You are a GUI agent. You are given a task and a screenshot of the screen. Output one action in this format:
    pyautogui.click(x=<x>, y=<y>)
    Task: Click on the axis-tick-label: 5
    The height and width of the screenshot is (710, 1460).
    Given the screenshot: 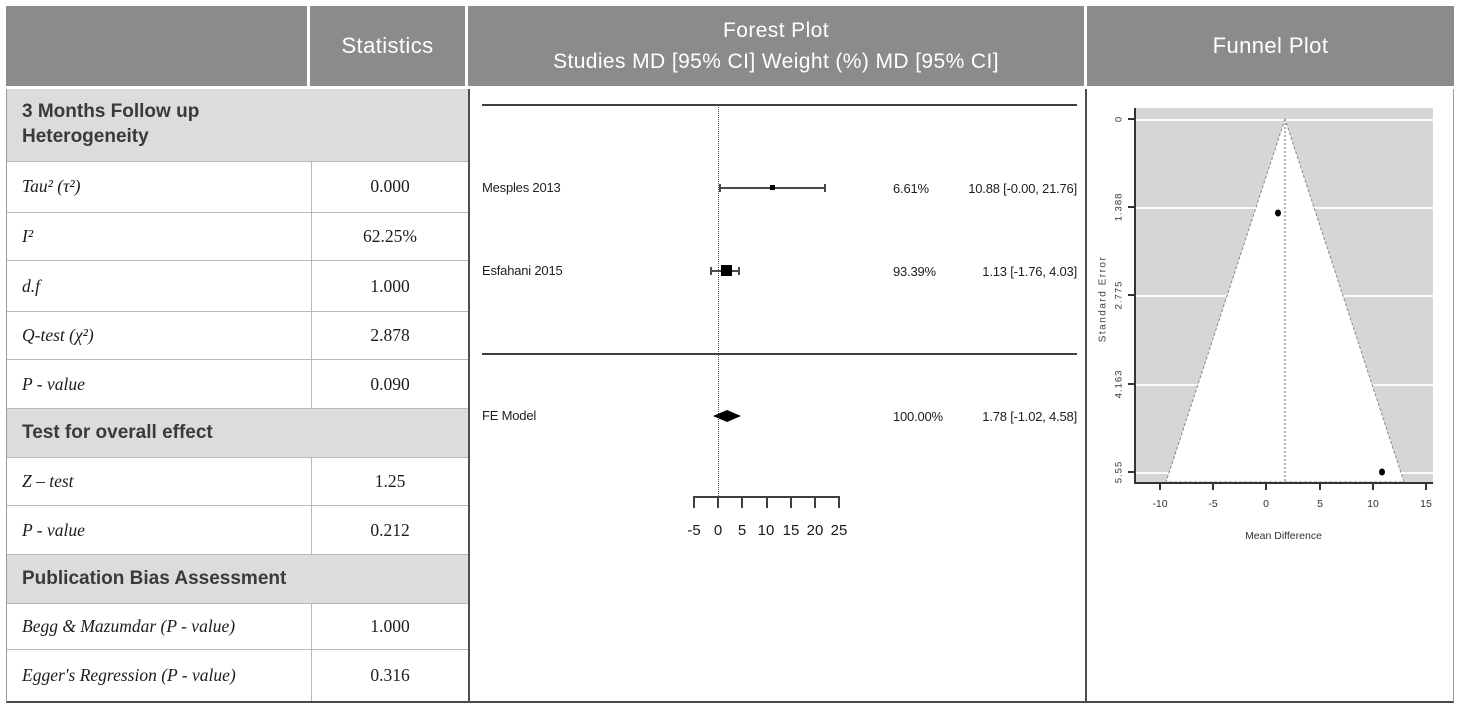 What is the action you would take?
    pyautogui.click(x=742, y=530)
    